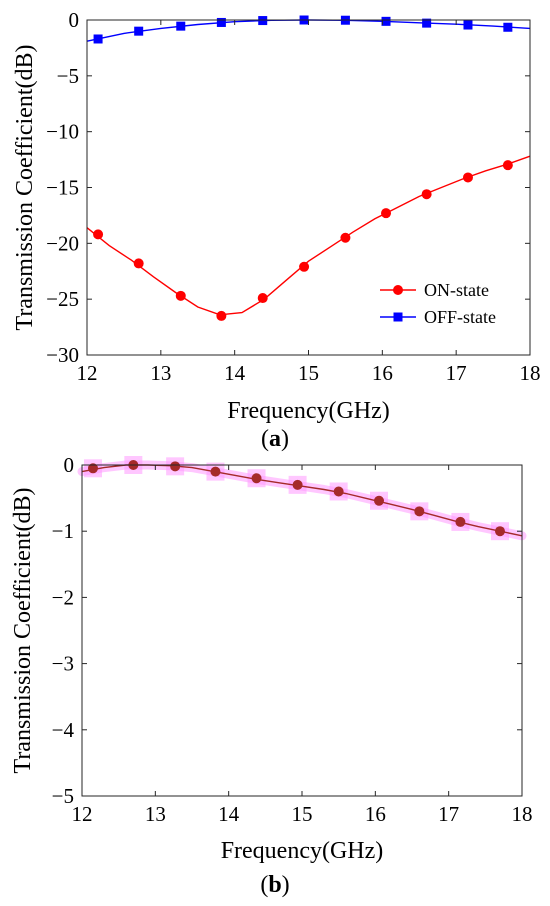 This screenshot has height=906, width=550. What do you see at coordinates (62, 132) in the screenshot?
I see `y-tick-label: −10` at bounding box center [62, 132].